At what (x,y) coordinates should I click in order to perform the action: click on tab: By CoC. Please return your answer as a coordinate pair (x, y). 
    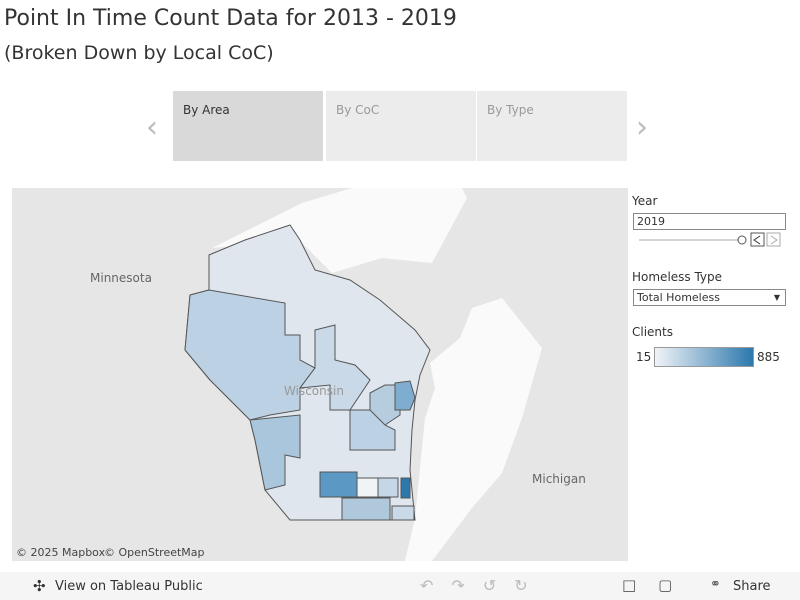
    Looking at the image, I should click on (401, 126).